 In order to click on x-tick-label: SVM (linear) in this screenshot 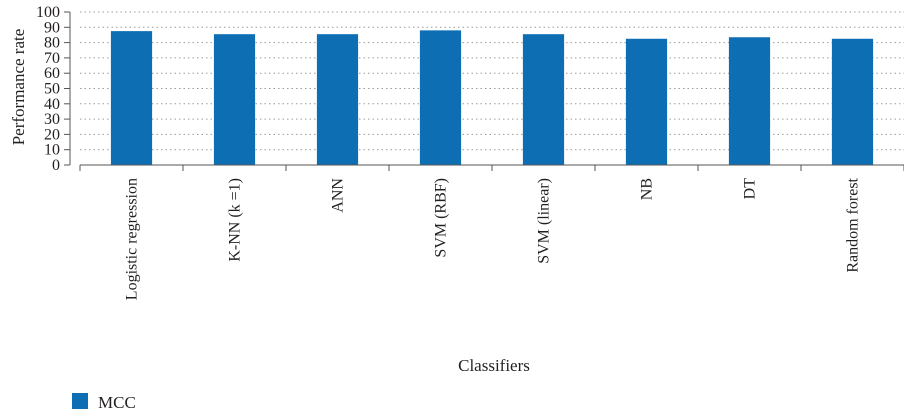, I will do `click(544, 221)`.